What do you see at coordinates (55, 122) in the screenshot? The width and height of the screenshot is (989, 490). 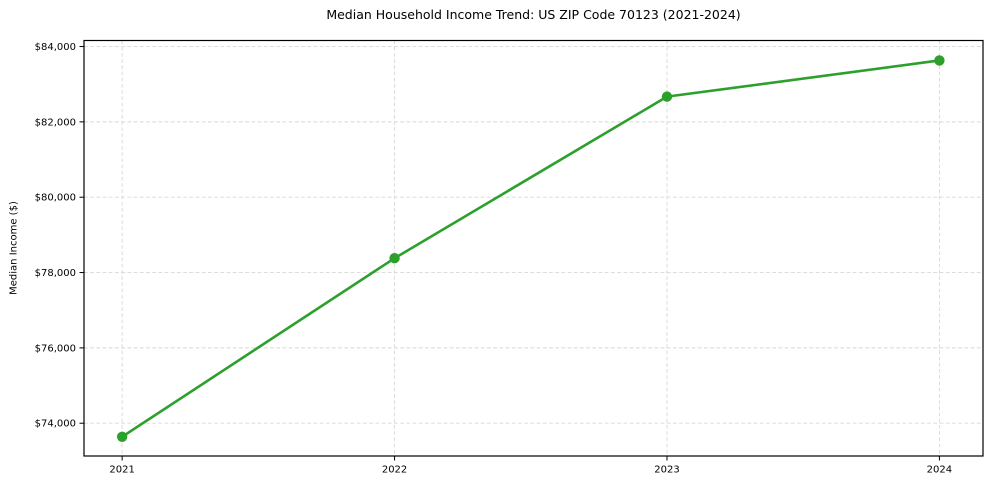 I see `y-tick-label: $82,000` at bounding box center [55, 122].